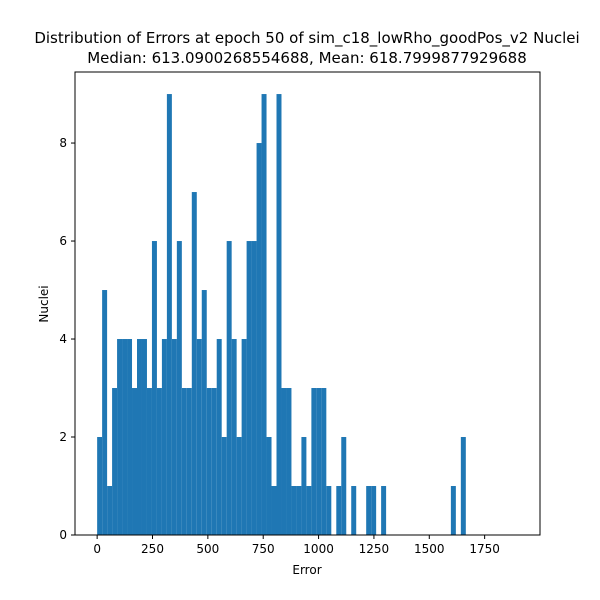 The height and width of the screenshot is (600, 600). What do you see at coordinates (63, 143) in the screenshot?
I see `y-tick-label: 8` at bounding box center [63, 143].